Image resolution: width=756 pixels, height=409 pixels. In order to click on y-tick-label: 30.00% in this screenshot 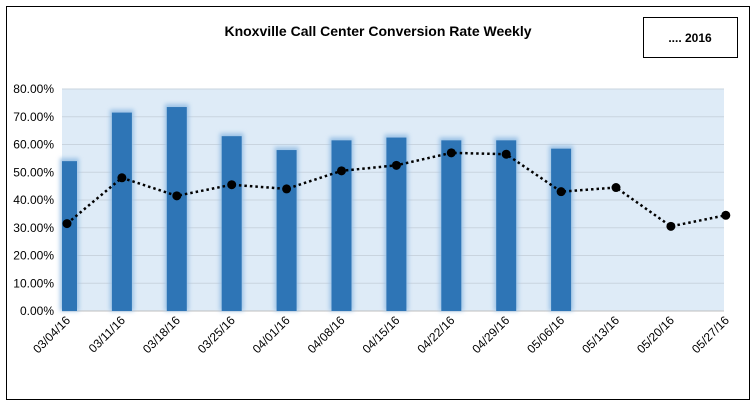, I will do `click(33, 228)`.